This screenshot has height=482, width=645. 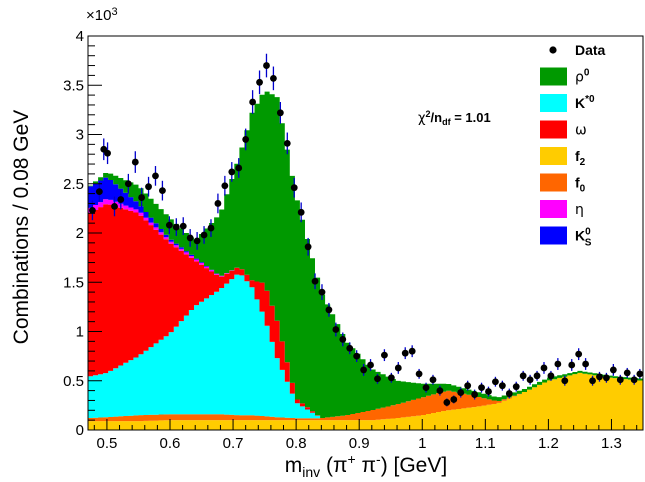 I want to click on y-tick-label: 3.5, so click(x=73, y=85).